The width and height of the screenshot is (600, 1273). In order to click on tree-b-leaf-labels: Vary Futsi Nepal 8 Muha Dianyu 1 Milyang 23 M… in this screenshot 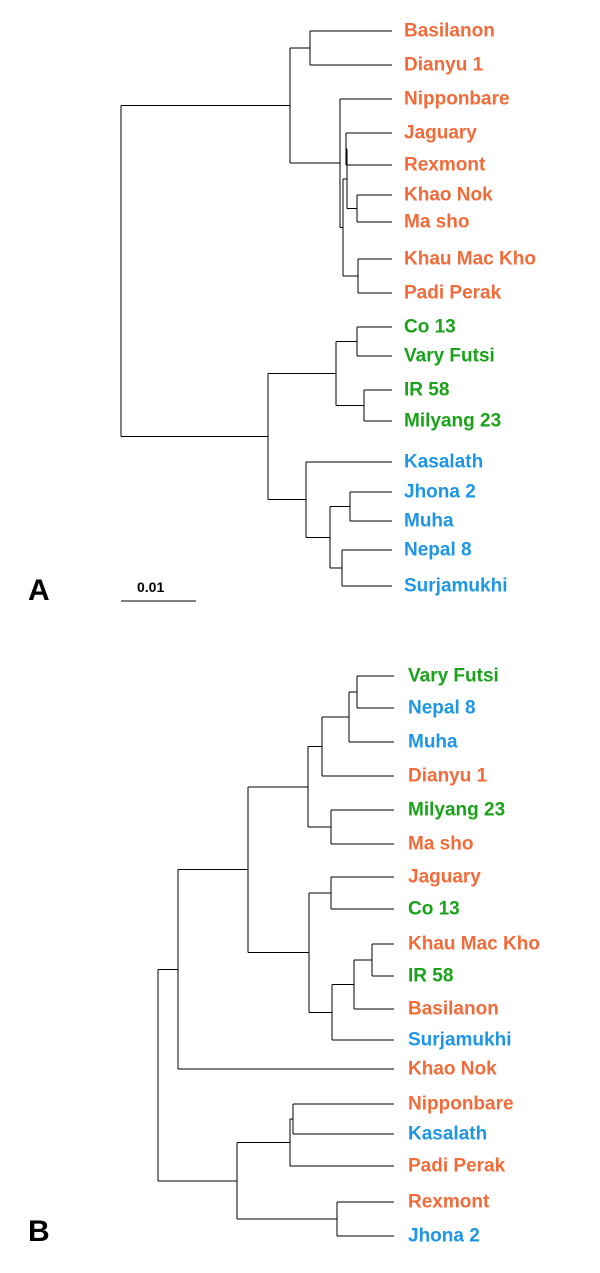, I will do `click(474, 956)`.